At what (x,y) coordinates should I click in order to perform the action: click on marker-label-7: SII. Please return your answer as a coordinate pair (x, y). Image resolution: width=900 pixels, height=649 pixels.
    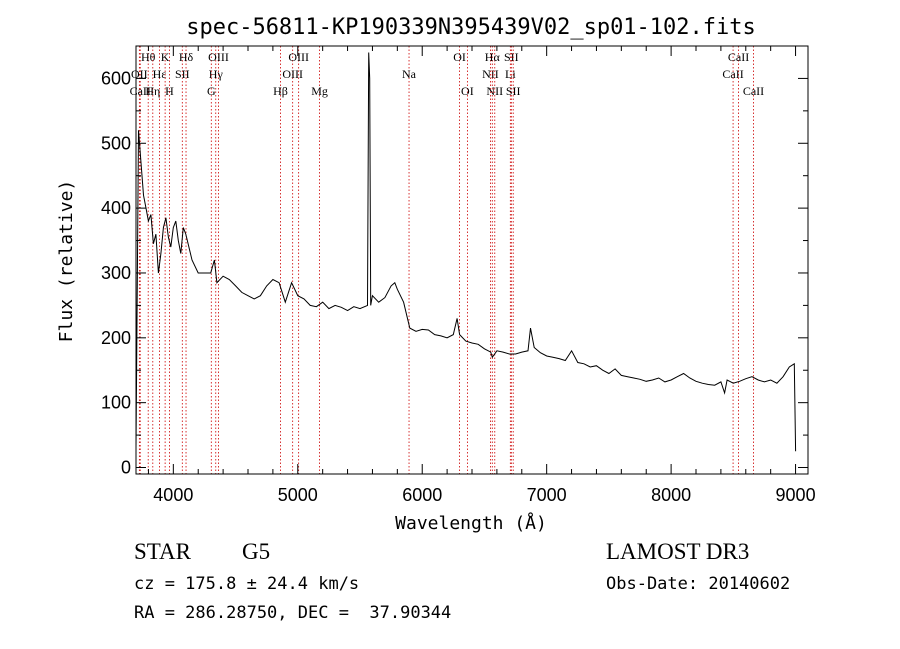
    Looking at the image, I should click on (182, 74).